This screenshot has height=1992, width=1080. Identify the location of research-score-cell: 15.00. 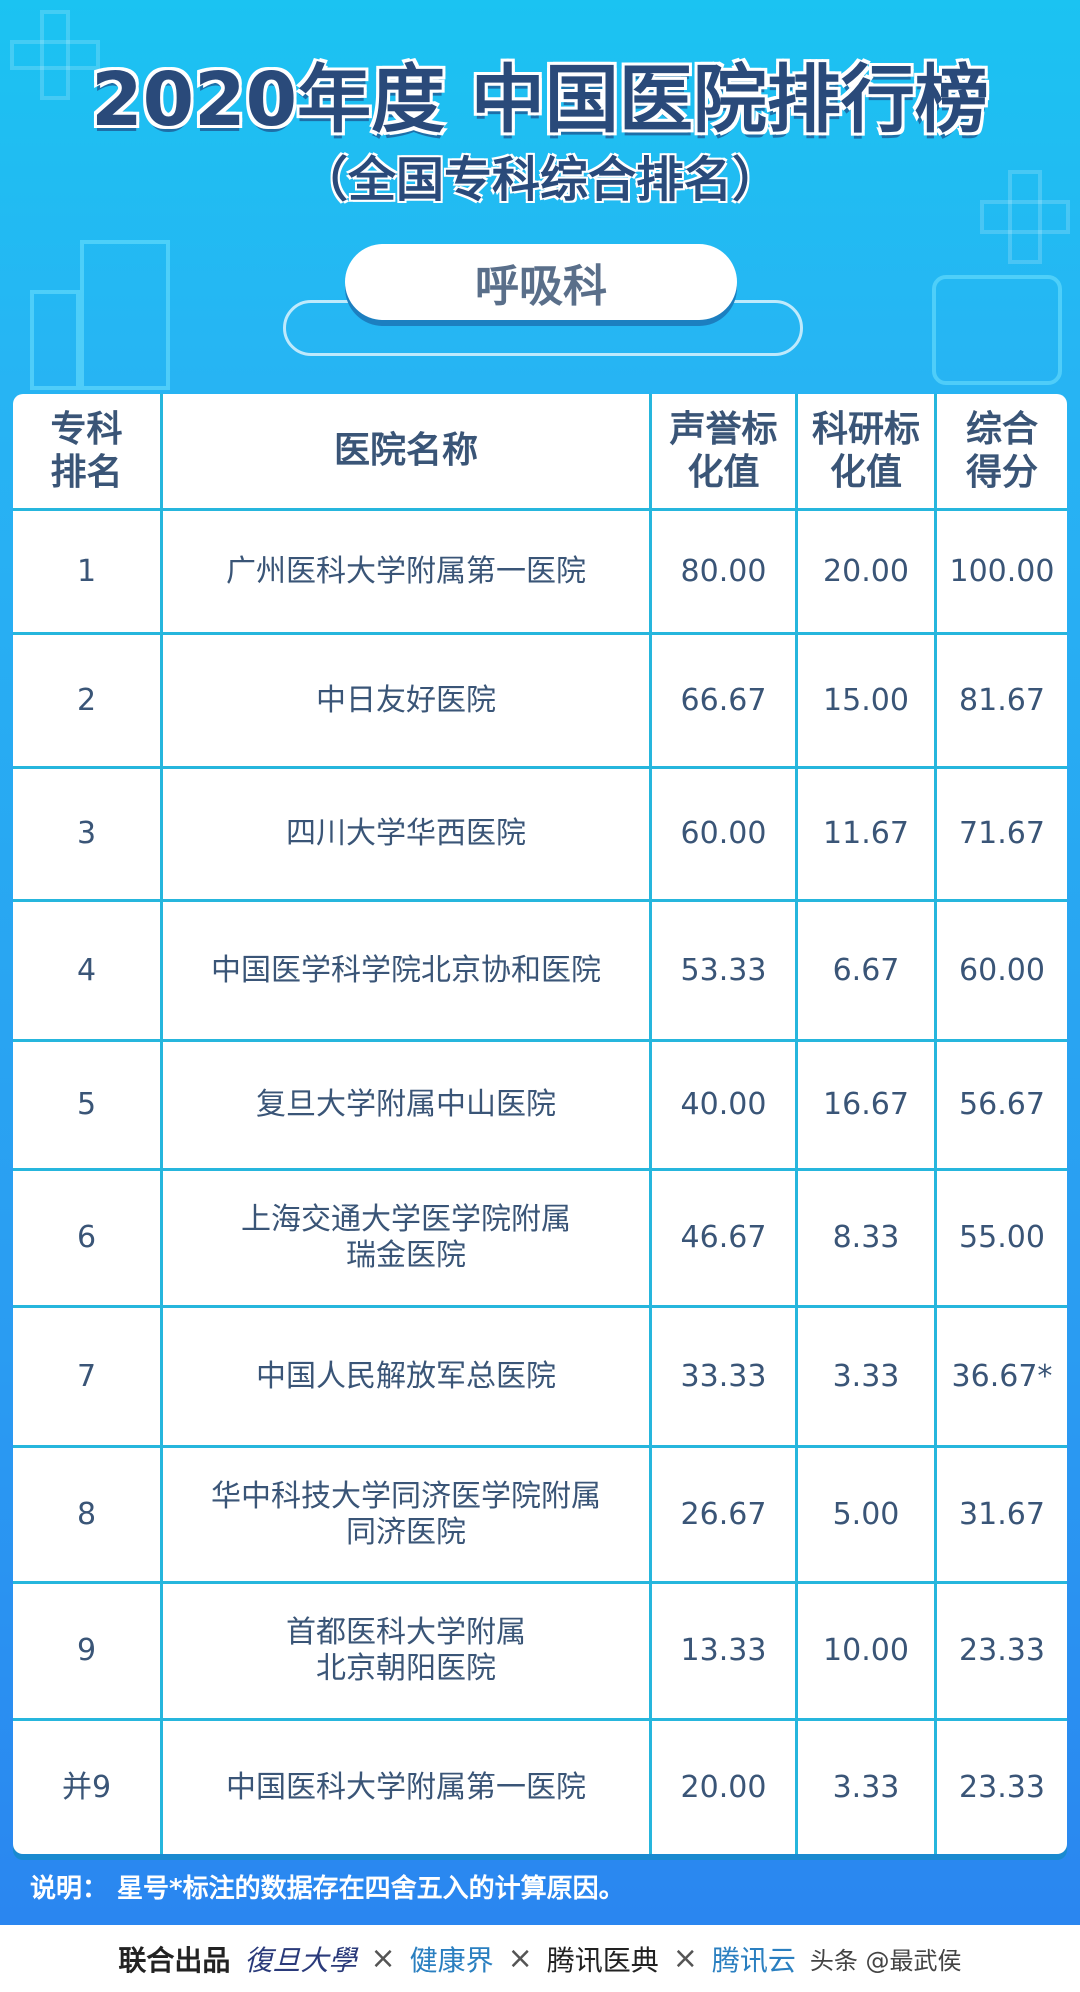
(867, 700).